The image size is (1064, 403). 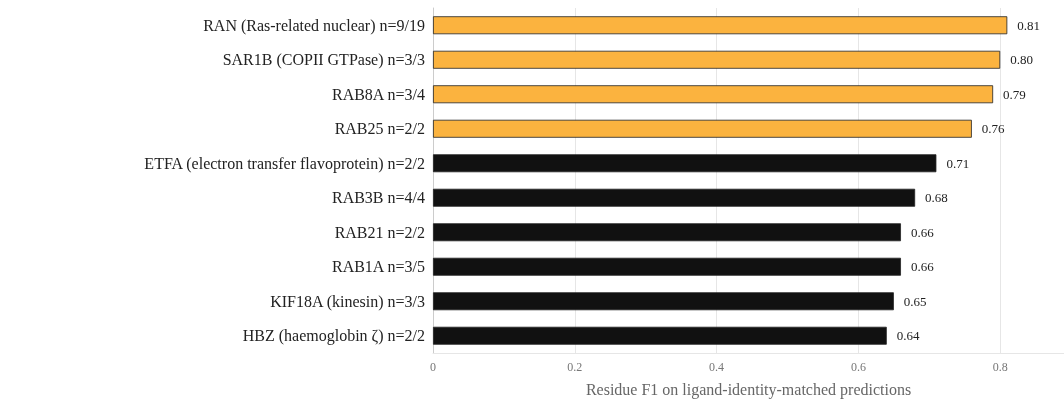 What do you see at coordinates (1021, 60) in the screenshot?
I see `data-label: 0.80` at bounding box center [1021, 60].